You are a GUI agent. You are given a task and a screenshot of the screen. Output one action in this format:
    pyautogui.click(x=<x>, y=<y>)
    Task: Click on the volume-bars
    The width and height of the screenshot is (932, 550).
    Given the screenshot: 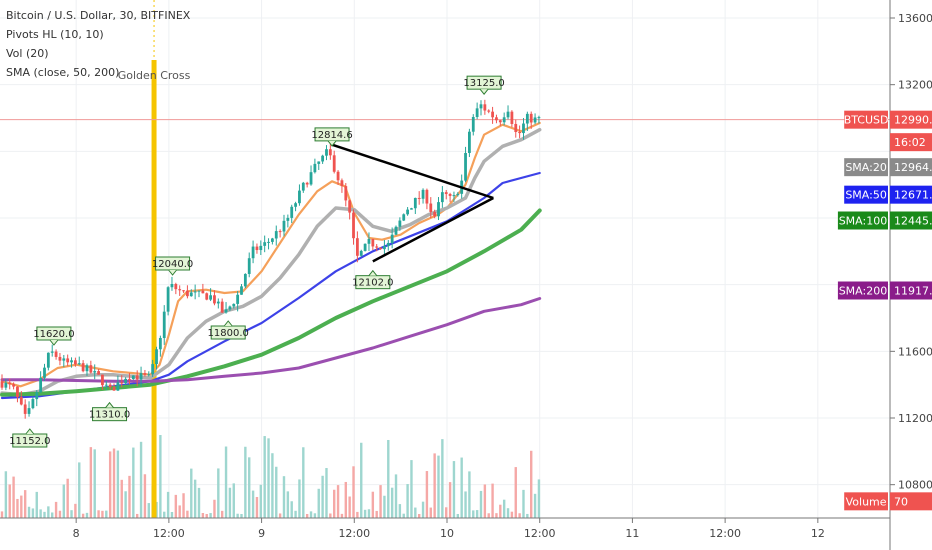 What is the action you would take?
    pyautogui.click(x=270, y=476)
    